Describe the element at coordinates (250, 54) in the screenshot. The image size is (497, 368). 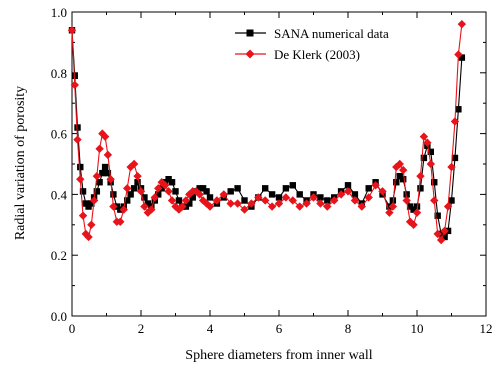
I see `legend-marker-deklerk` at that location.